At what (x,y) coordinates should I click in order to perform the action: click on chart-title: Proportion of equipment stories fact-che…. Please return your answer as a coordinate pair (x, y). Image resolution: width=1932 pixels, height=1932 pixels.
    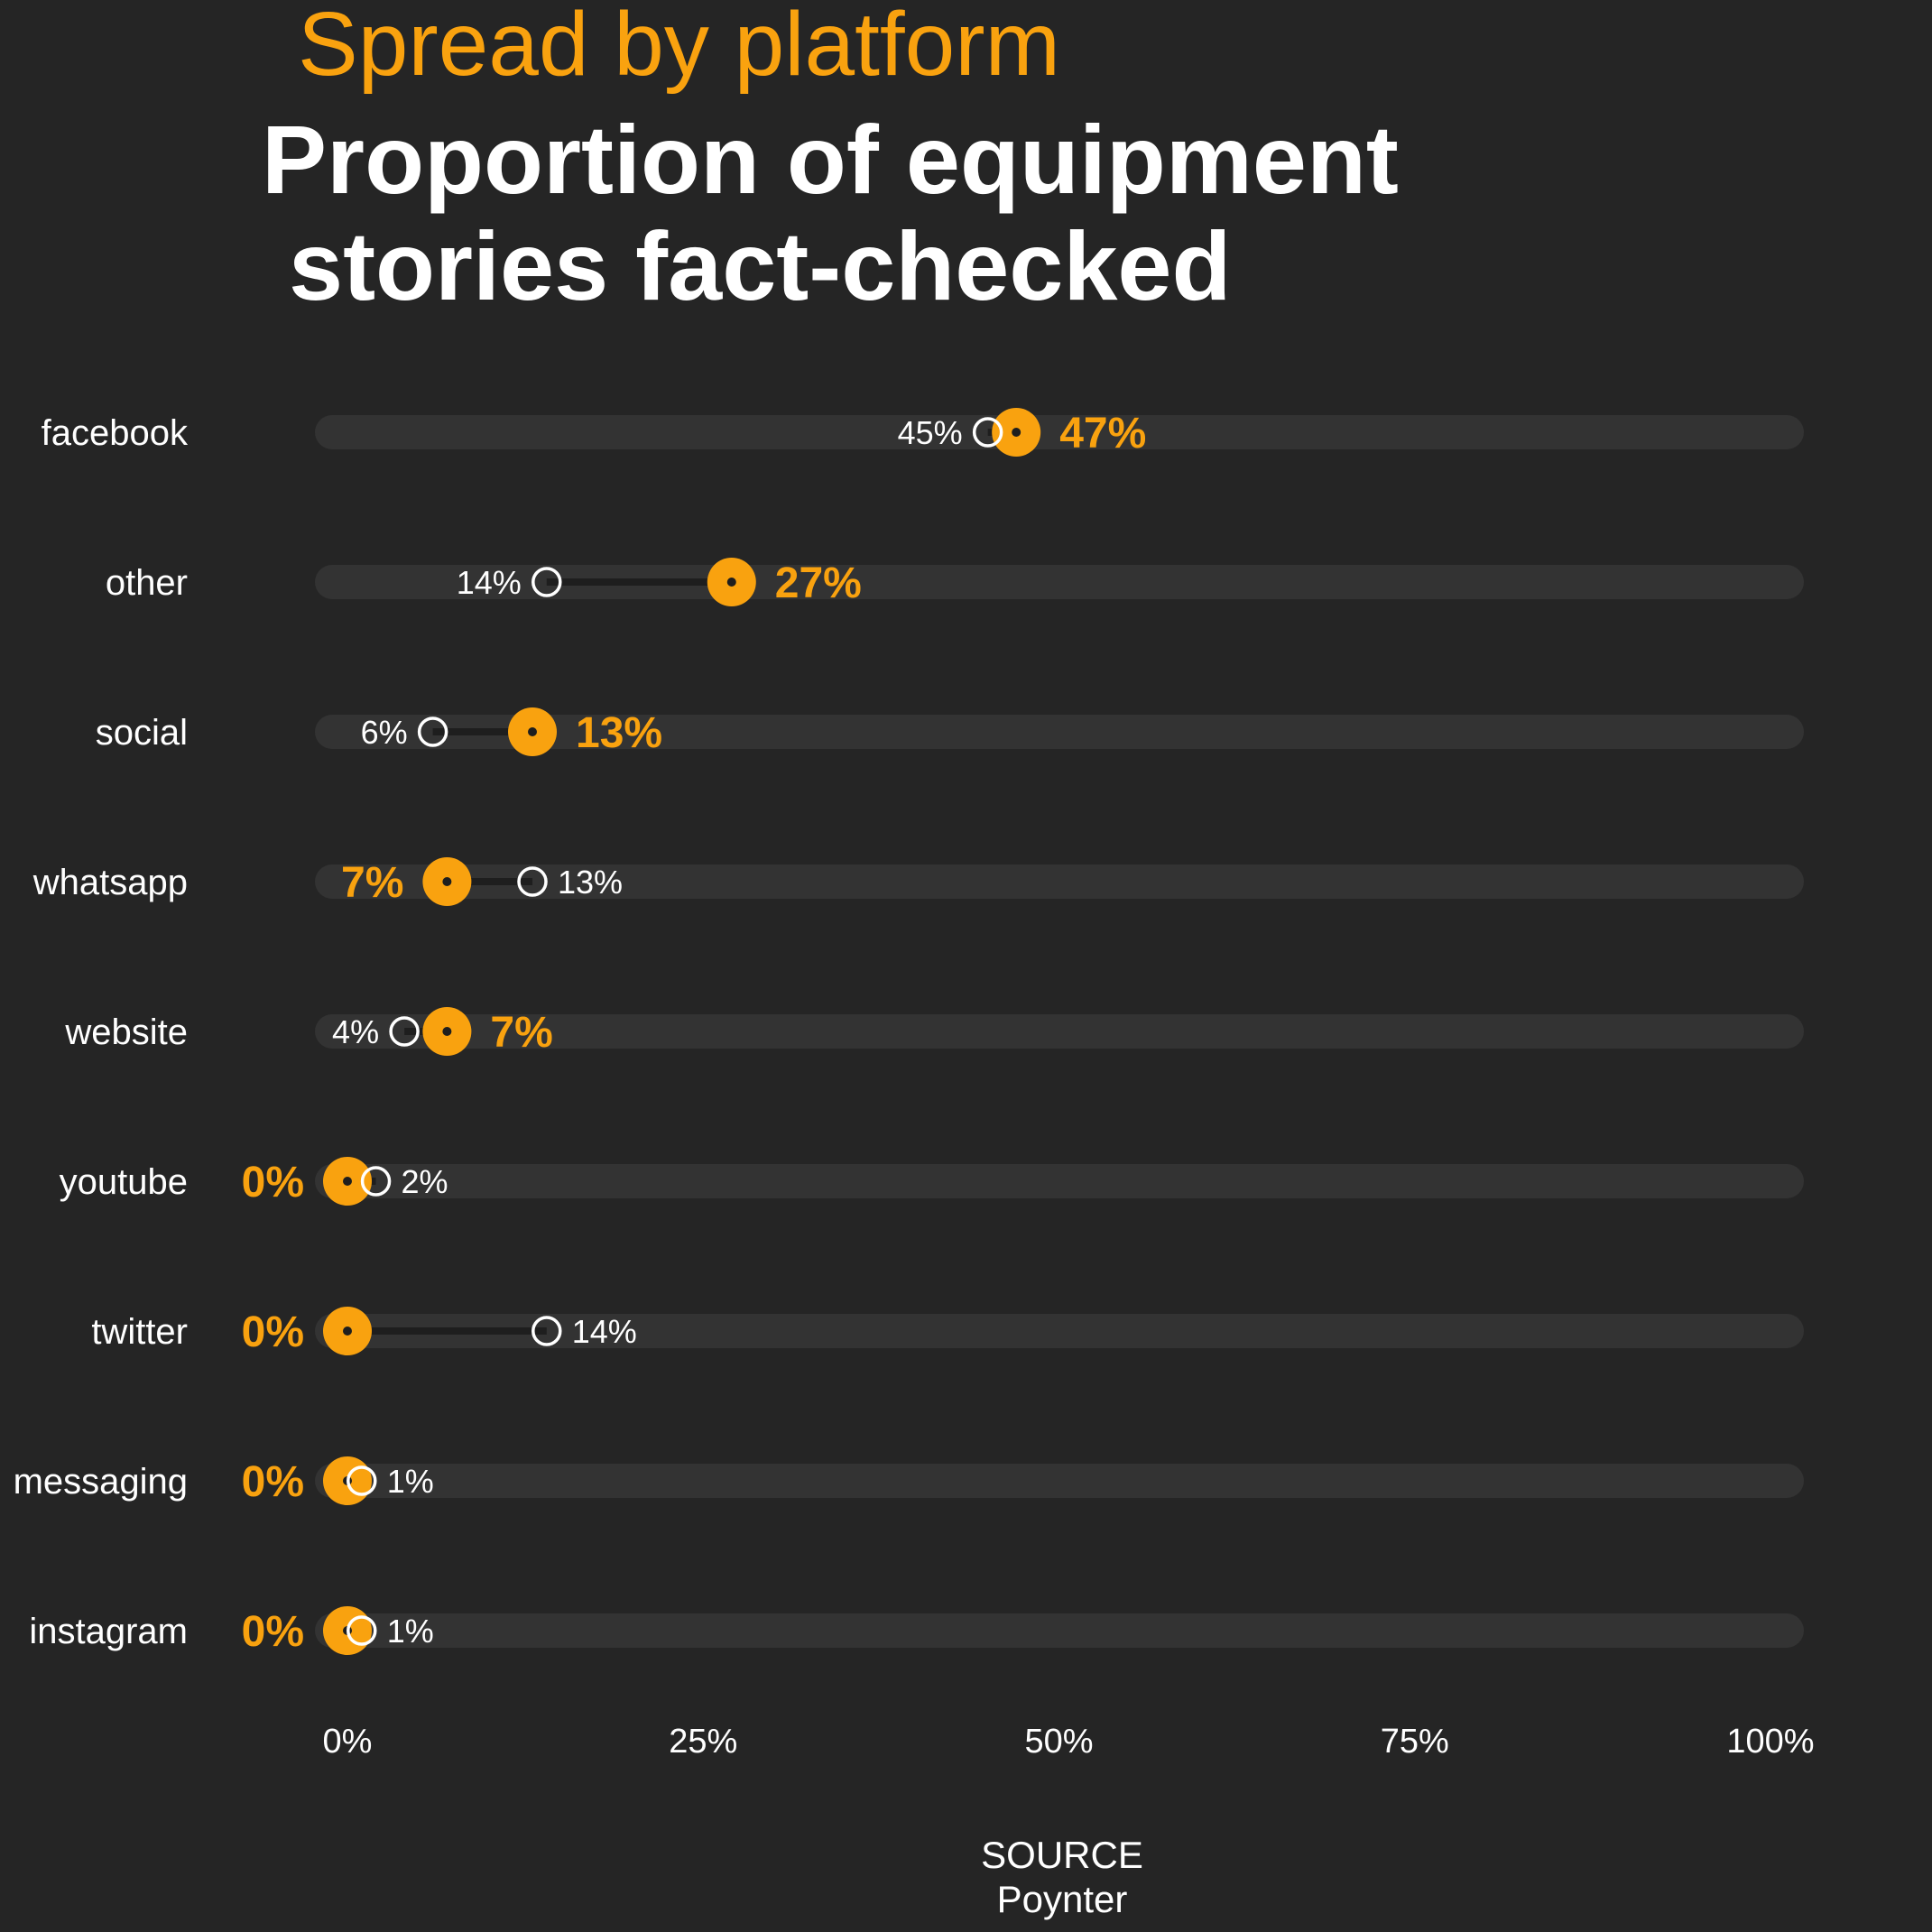
    Looking at the image, I should click on (830, 212).